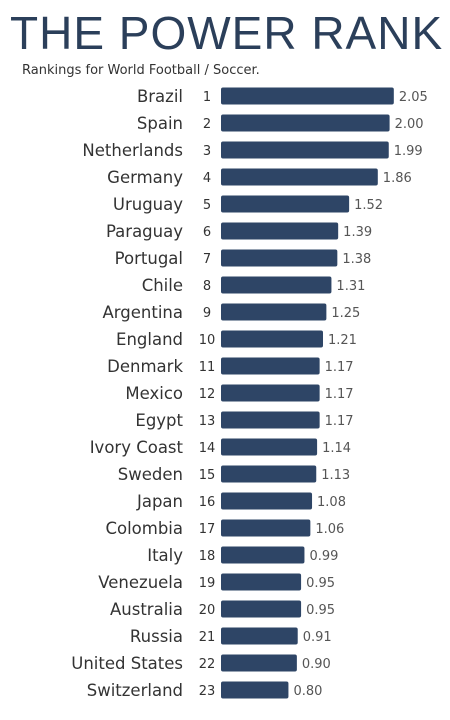 The image size is (450, 720). I want to click on rank-label-portugal: 7, so click(207, 259).